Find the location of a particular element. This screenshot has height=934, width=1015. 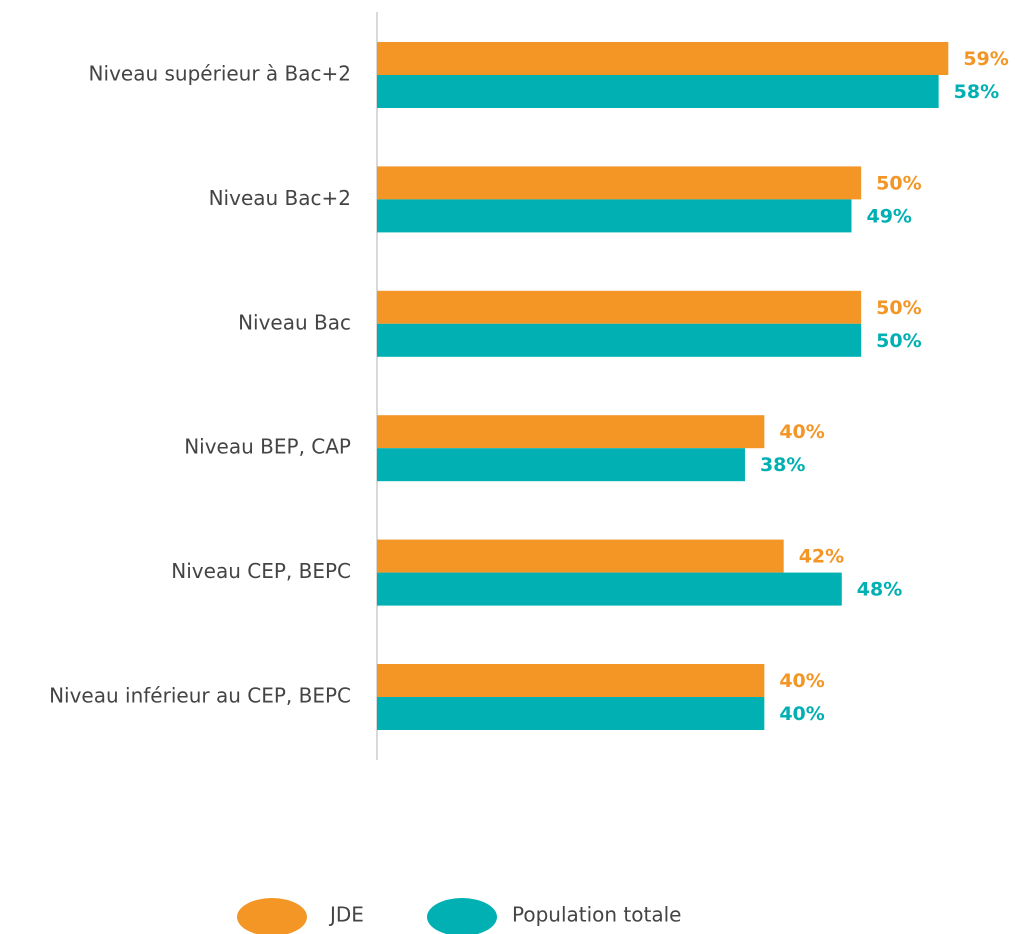

value-label: 49% is located at coordinates (888, 216).